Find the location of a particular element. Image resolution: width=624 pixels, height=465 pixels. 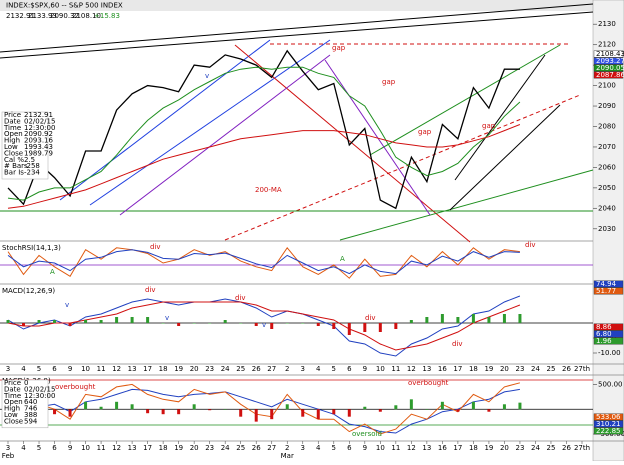

x-tick-label: 26 is located at coordinates (256, 448).